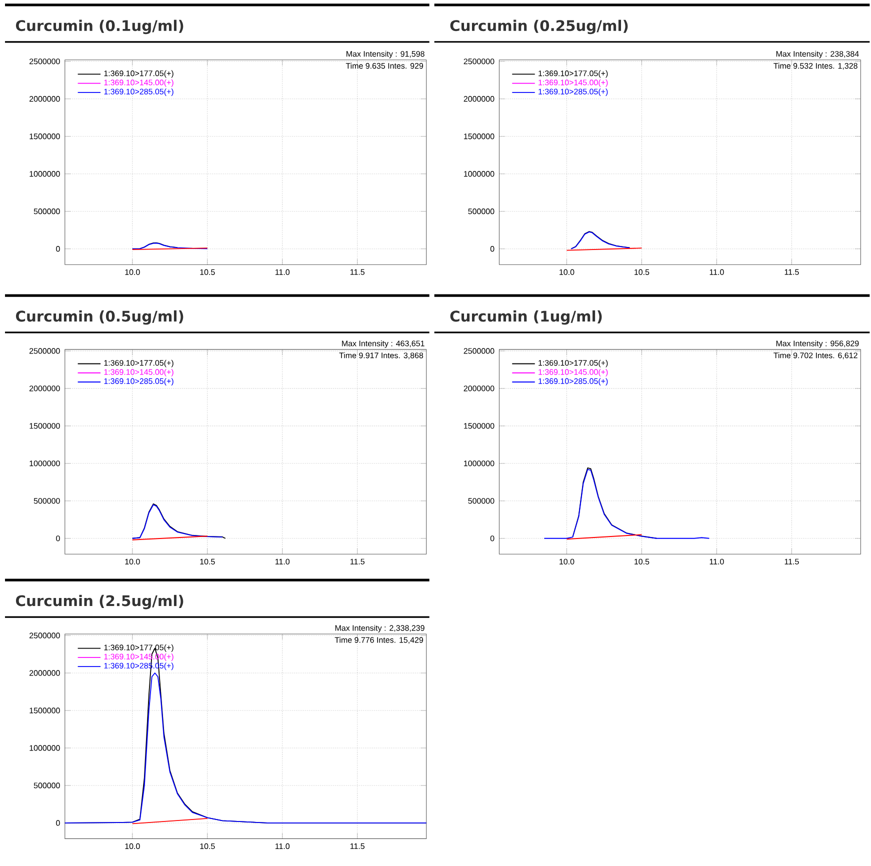 The width and height of the screenshot is (871, 866). What do you see at coordinates (100, 317) in the screenshot?
I see `chart-title: Curcumin (0.5ug/ml)` at bounding box center [100, 317].